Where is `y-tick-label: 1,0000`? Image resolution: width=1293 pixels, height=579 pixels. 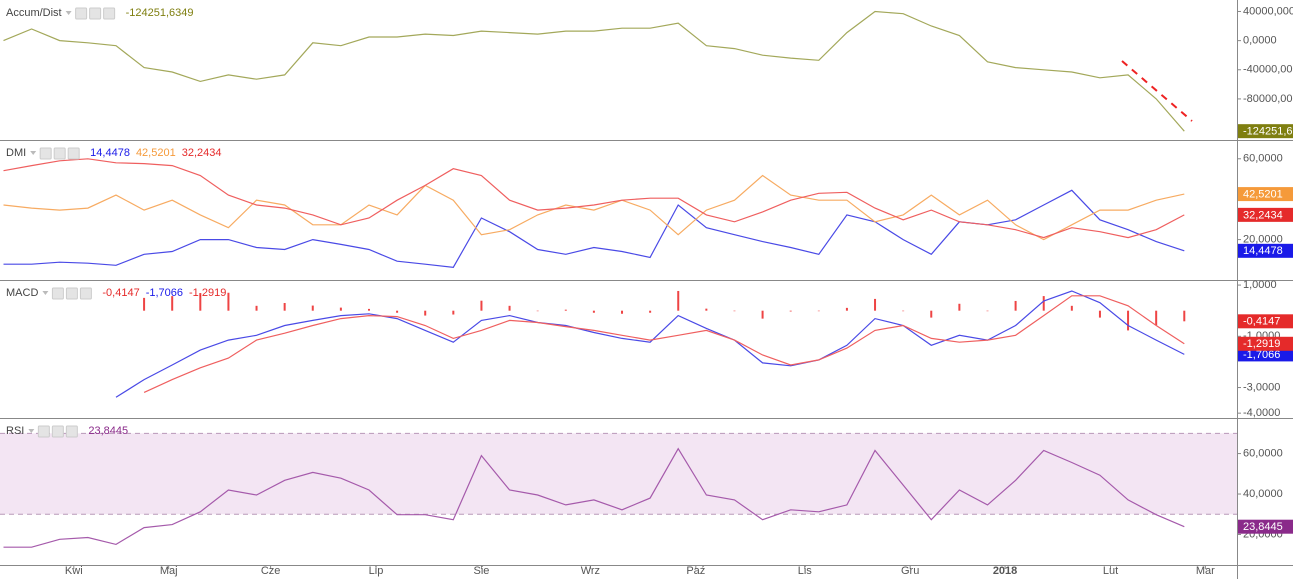 y-tick-label: 1,0000 is located at coordinates (1260, 285).